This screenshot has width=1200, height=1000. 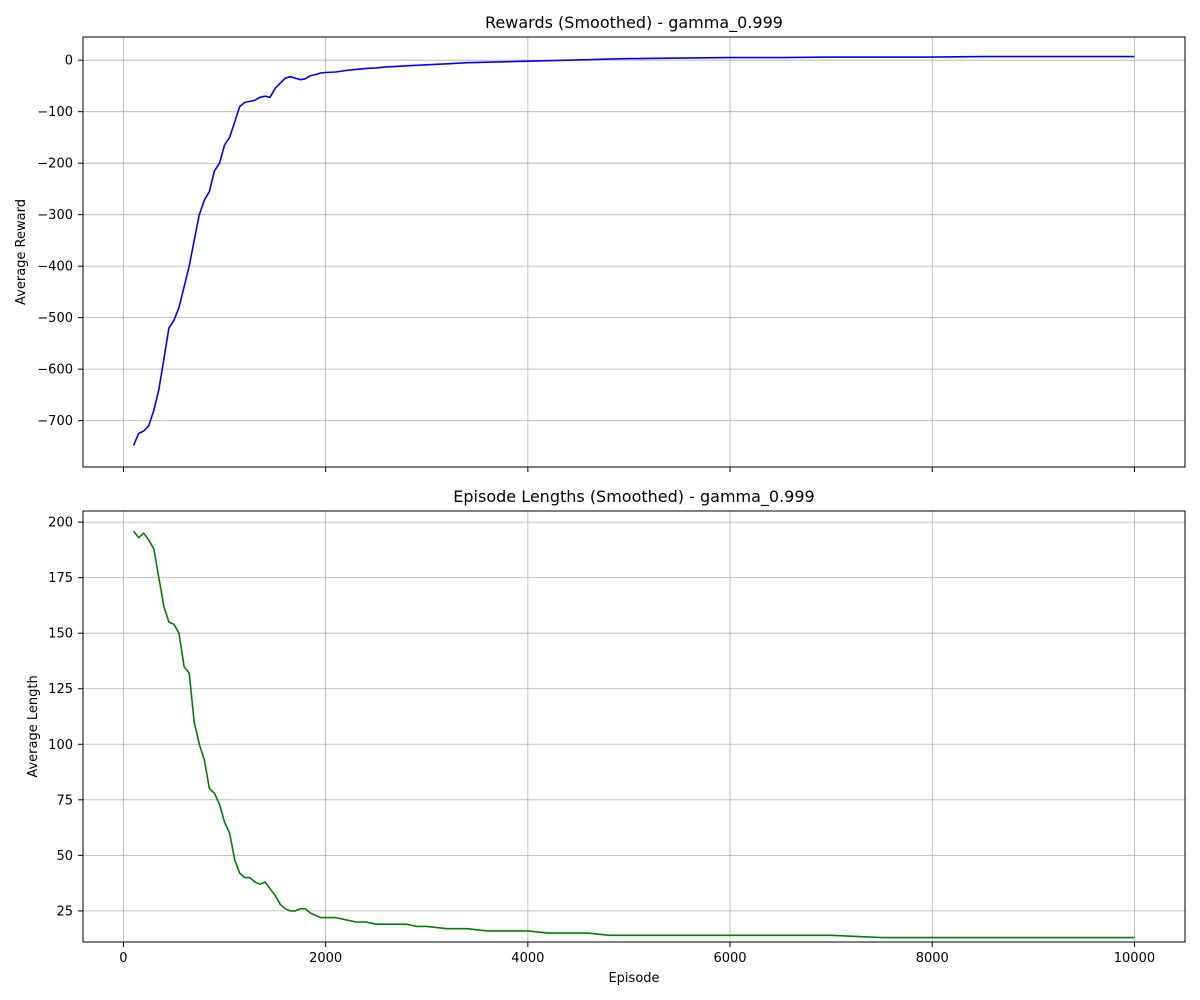 What do you see at coordinates (21, 252) in the screenshot?
I see `rewards-y-axis-label: Average Reward` at bounding box center [21, 252].